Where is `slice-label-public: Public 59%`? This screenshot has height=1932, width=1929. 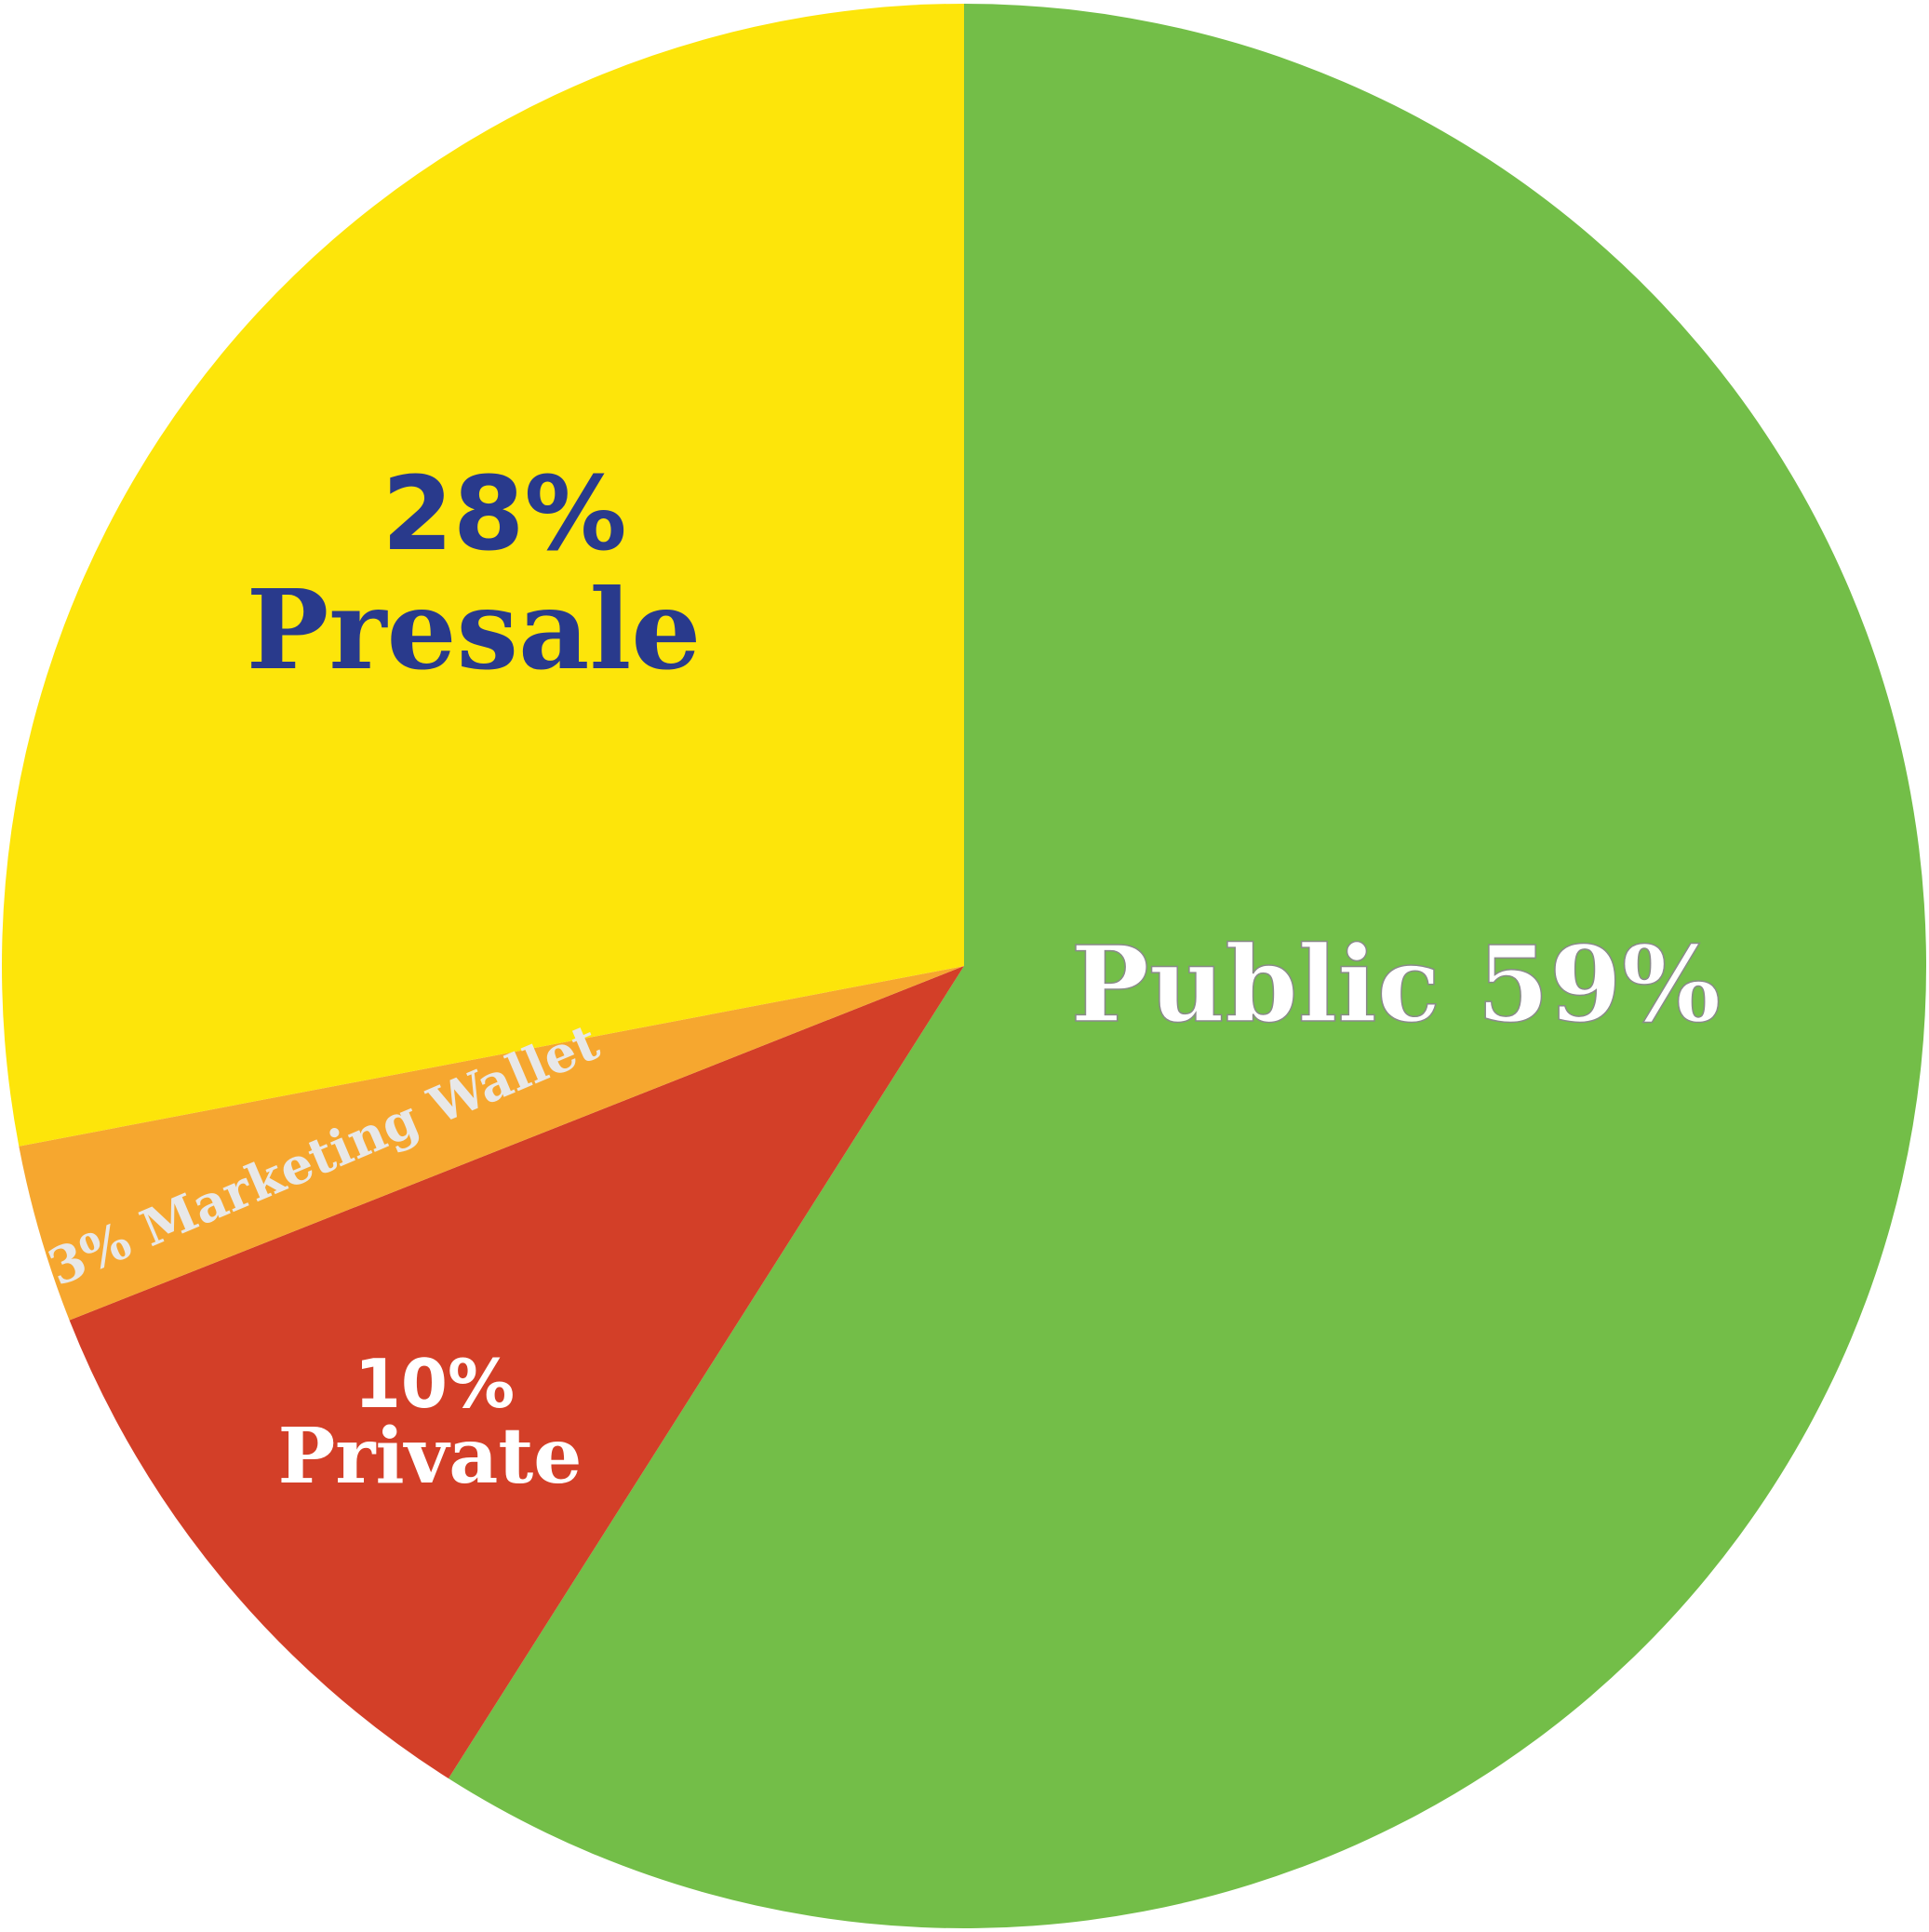
slice-label-public: Public 59% is located at coordinates (1396, 985).